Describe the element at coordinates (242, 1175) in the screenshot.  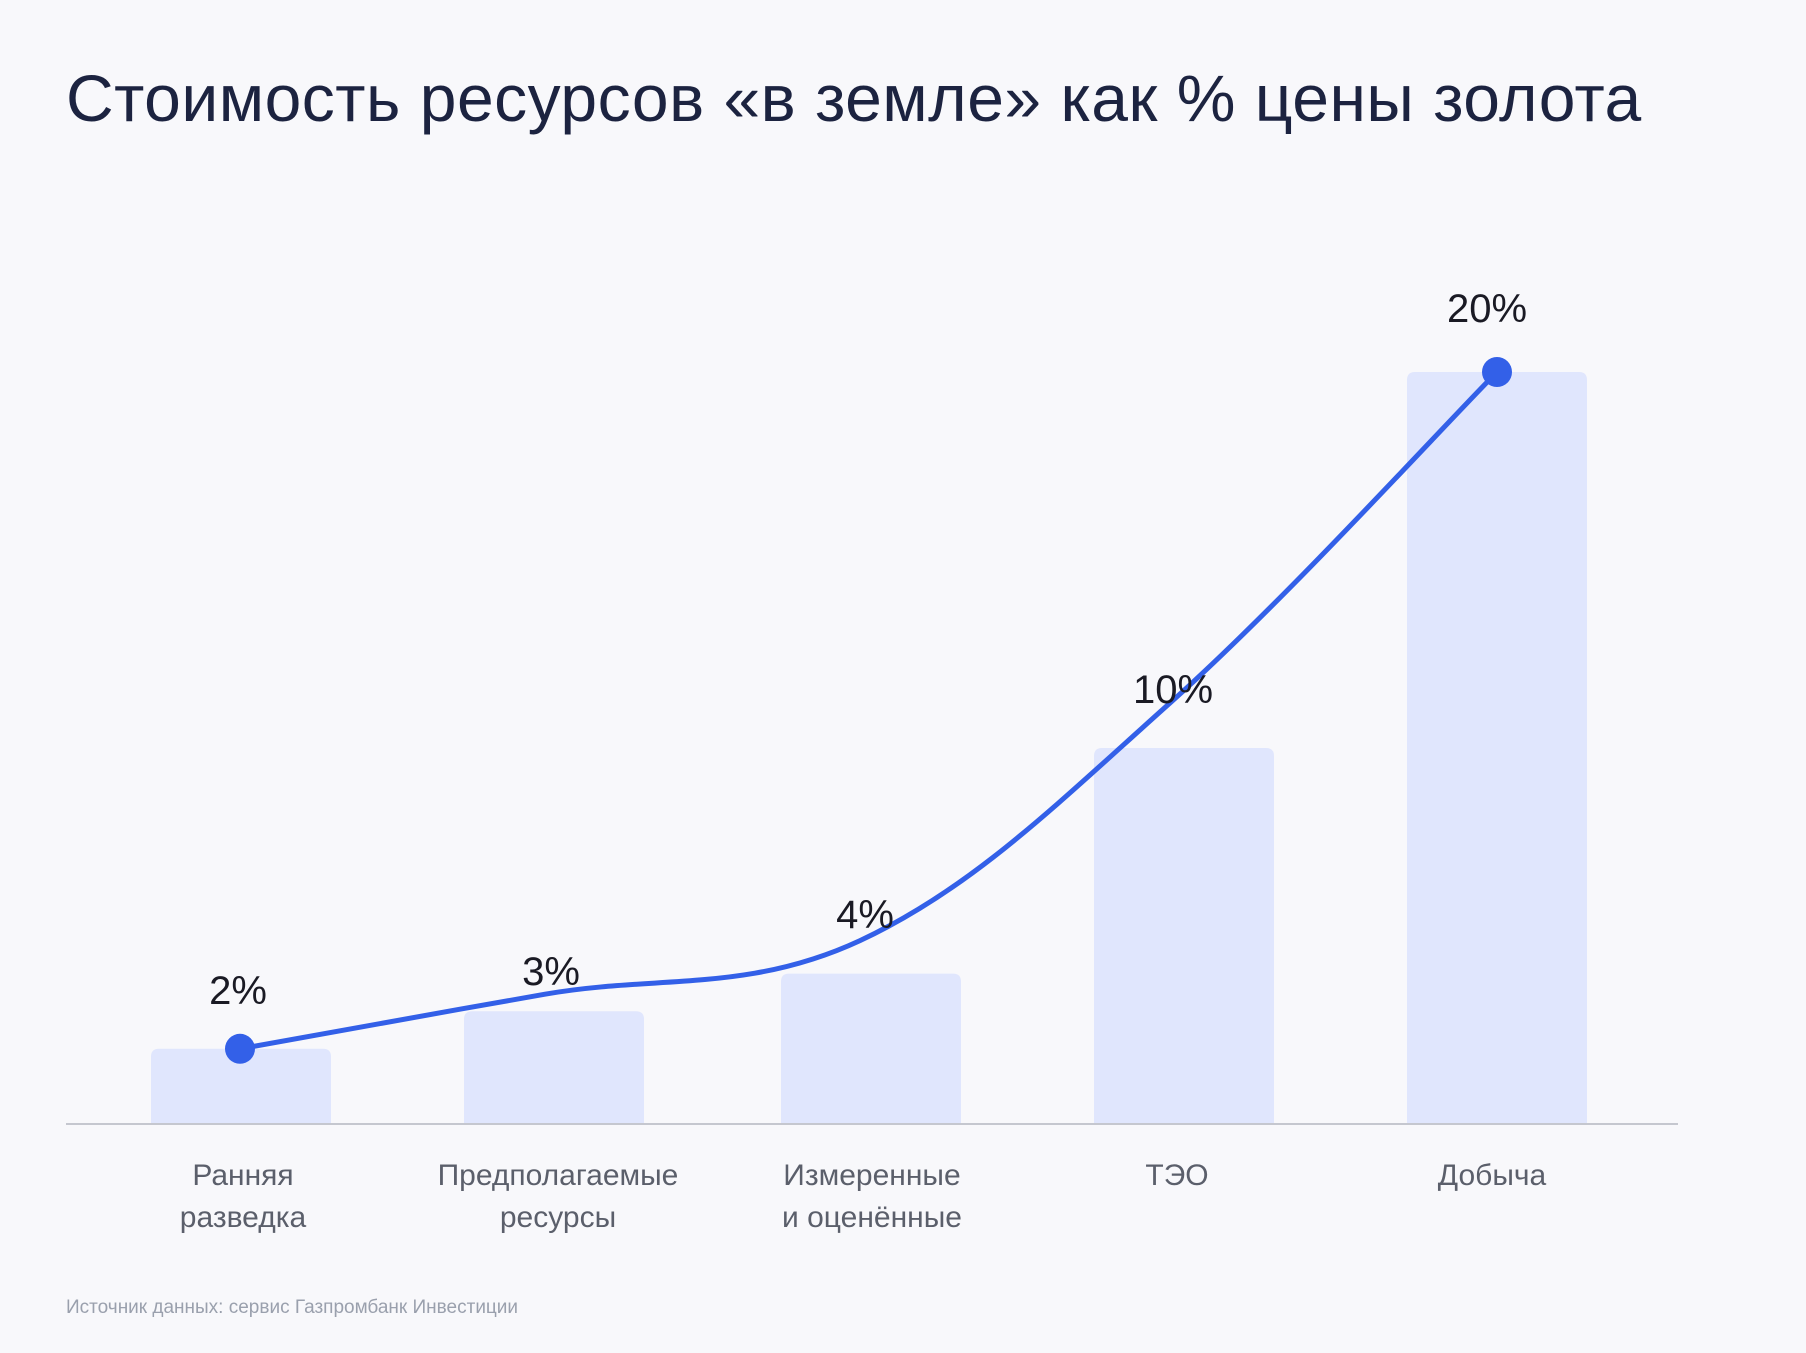
I see `category-label-line: Ранняя` at that location.